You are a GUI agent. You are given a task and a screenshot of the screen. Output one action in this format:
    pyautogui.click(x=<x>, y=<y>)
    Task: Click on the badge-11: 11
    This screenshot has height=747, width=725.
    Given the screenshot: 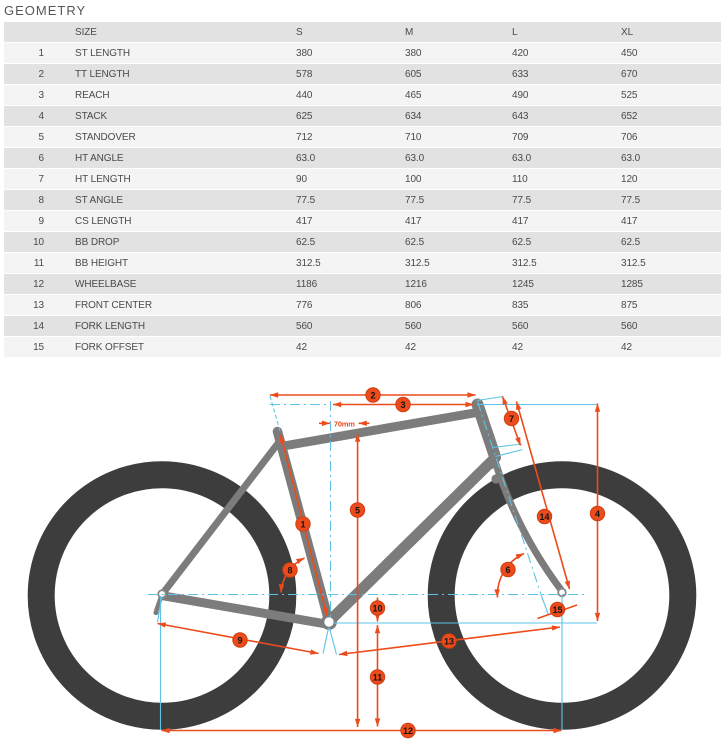 What is the action you would take?
    pyautogui.click(x=377, y=677)
    